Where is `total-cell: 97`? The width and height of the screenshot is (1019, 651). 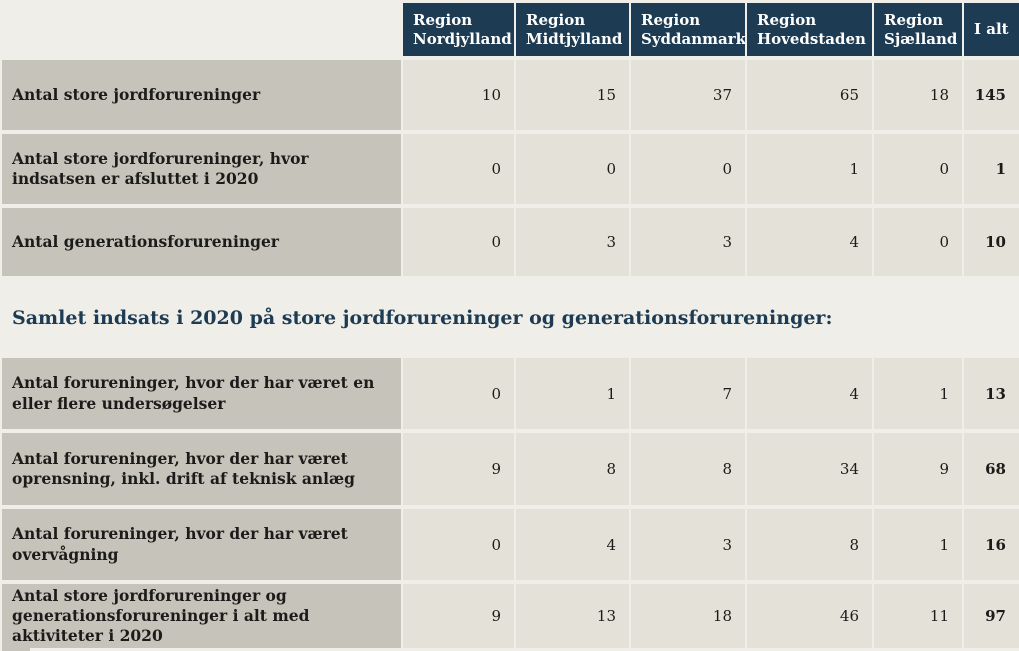
total-cell: 97 is located at coordinates (991, 616).